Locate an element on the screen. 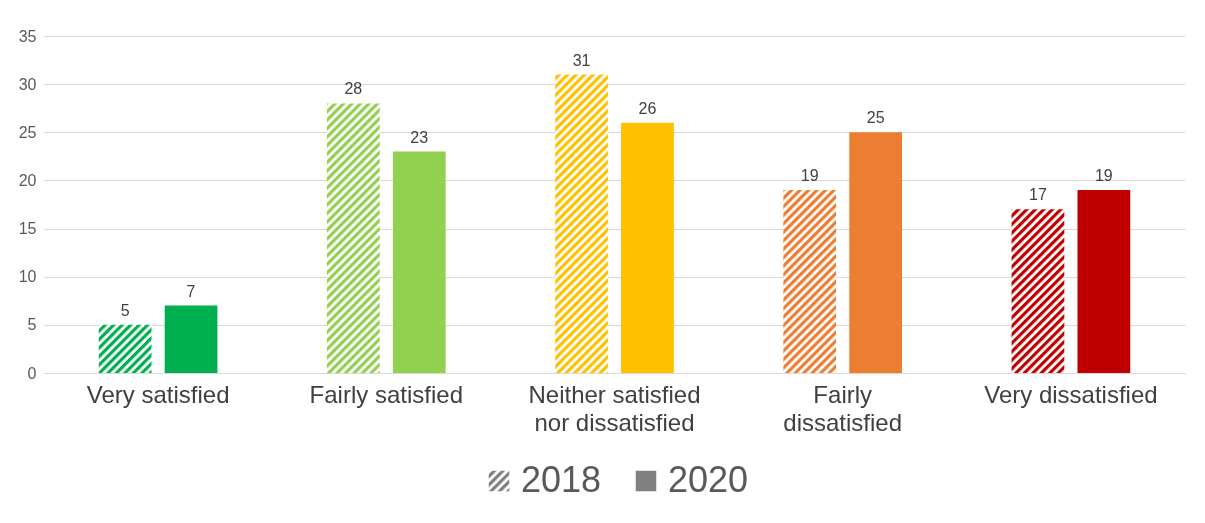 This screenshot has height=523, width=1205. data-label: 17 is located at coordinates (1038, 195).